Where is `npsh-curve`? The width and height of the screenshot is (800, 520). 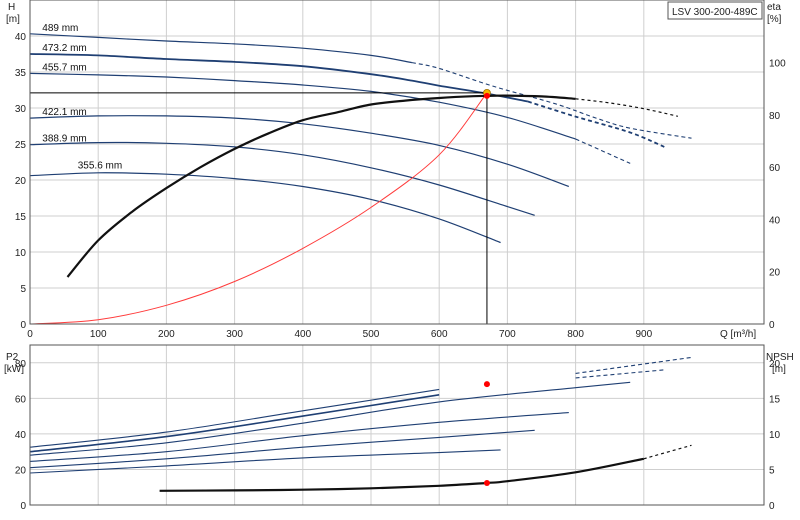
npsh-curve is located at coordinates (402, 474).